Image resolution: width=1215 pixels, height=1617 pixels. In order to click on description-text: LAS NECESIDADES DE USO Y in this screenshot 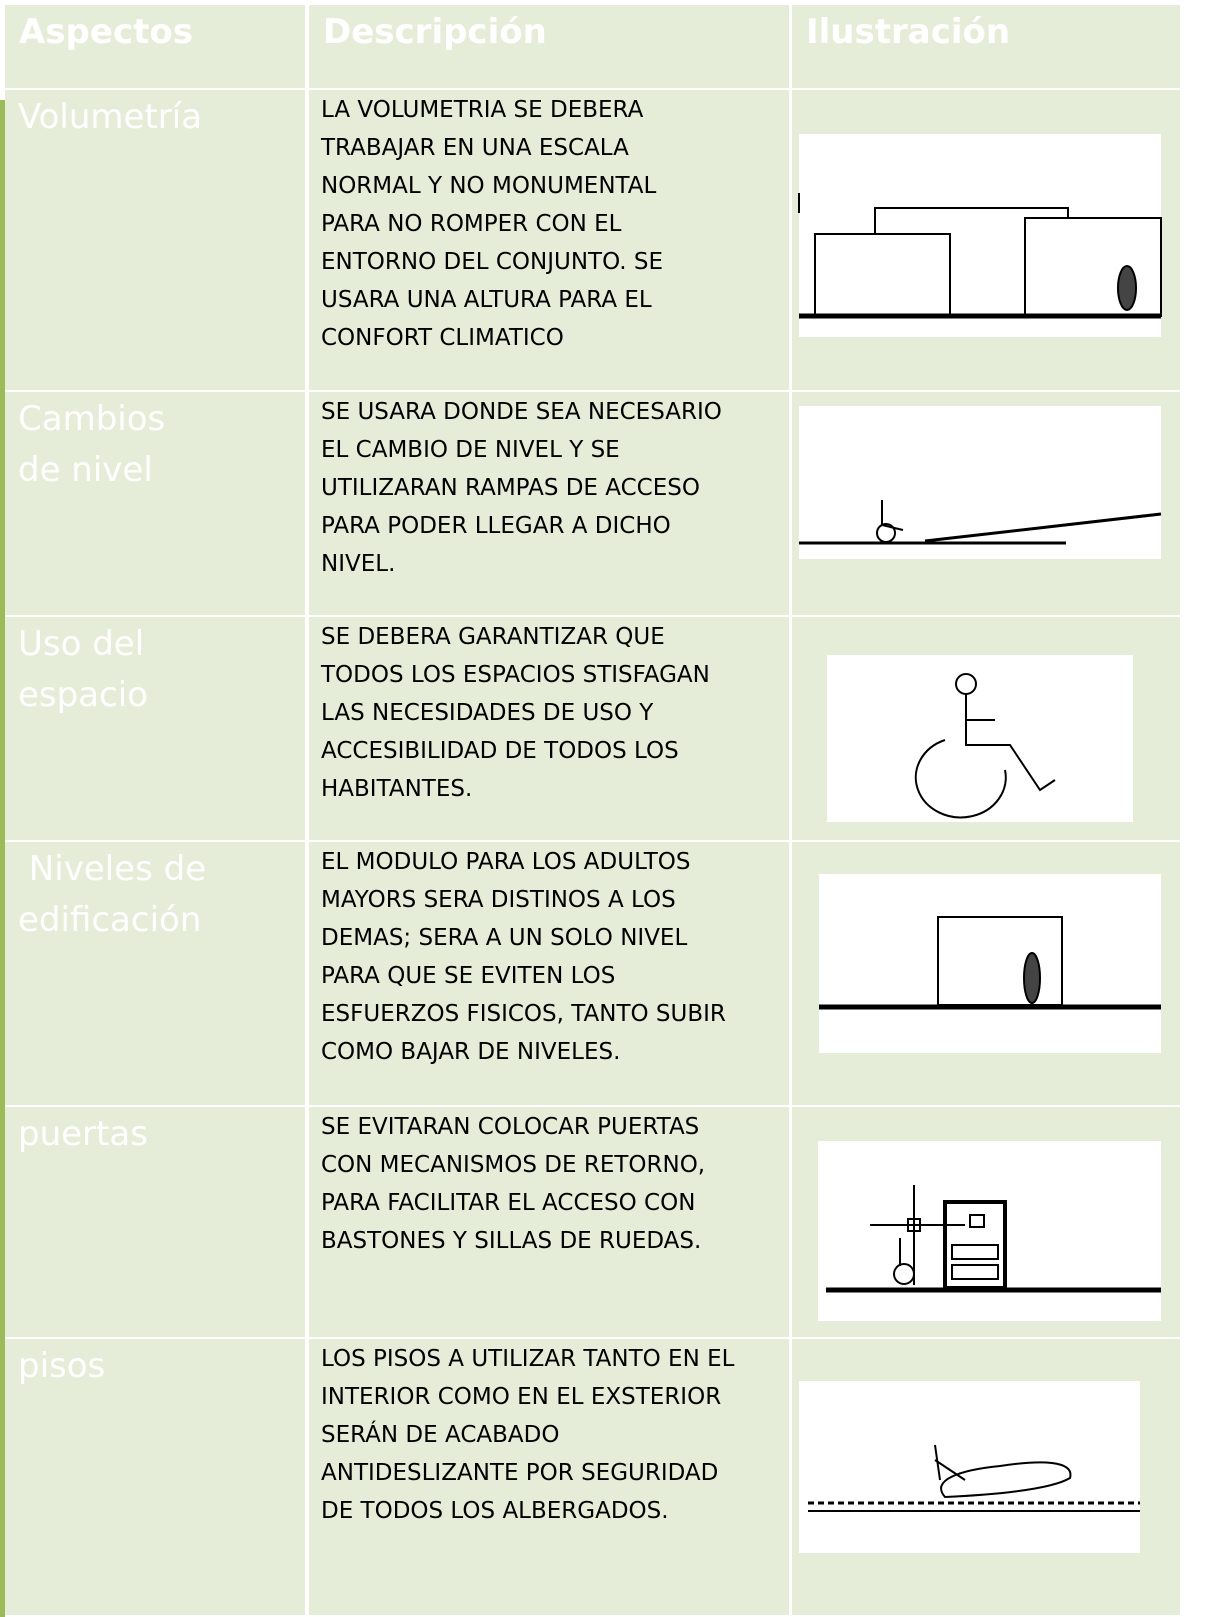, I will do `click(487, 713)`.